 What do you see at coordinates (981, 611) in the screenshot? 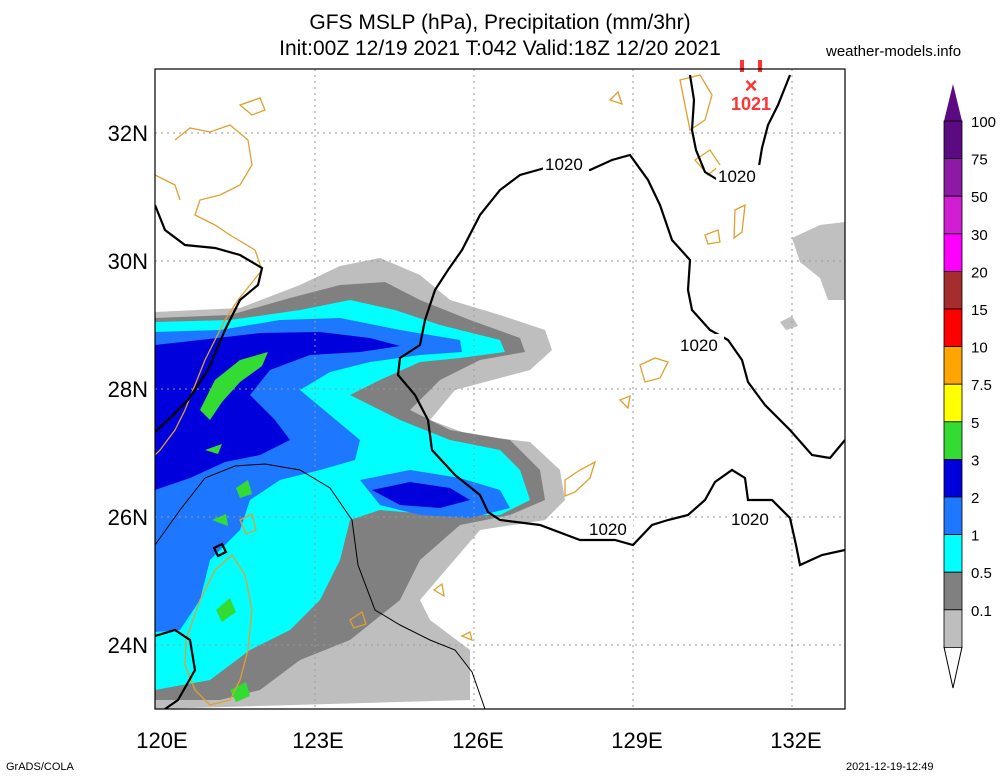
I see `legend-level-label: 0.1` at bounding box center [981, 611].